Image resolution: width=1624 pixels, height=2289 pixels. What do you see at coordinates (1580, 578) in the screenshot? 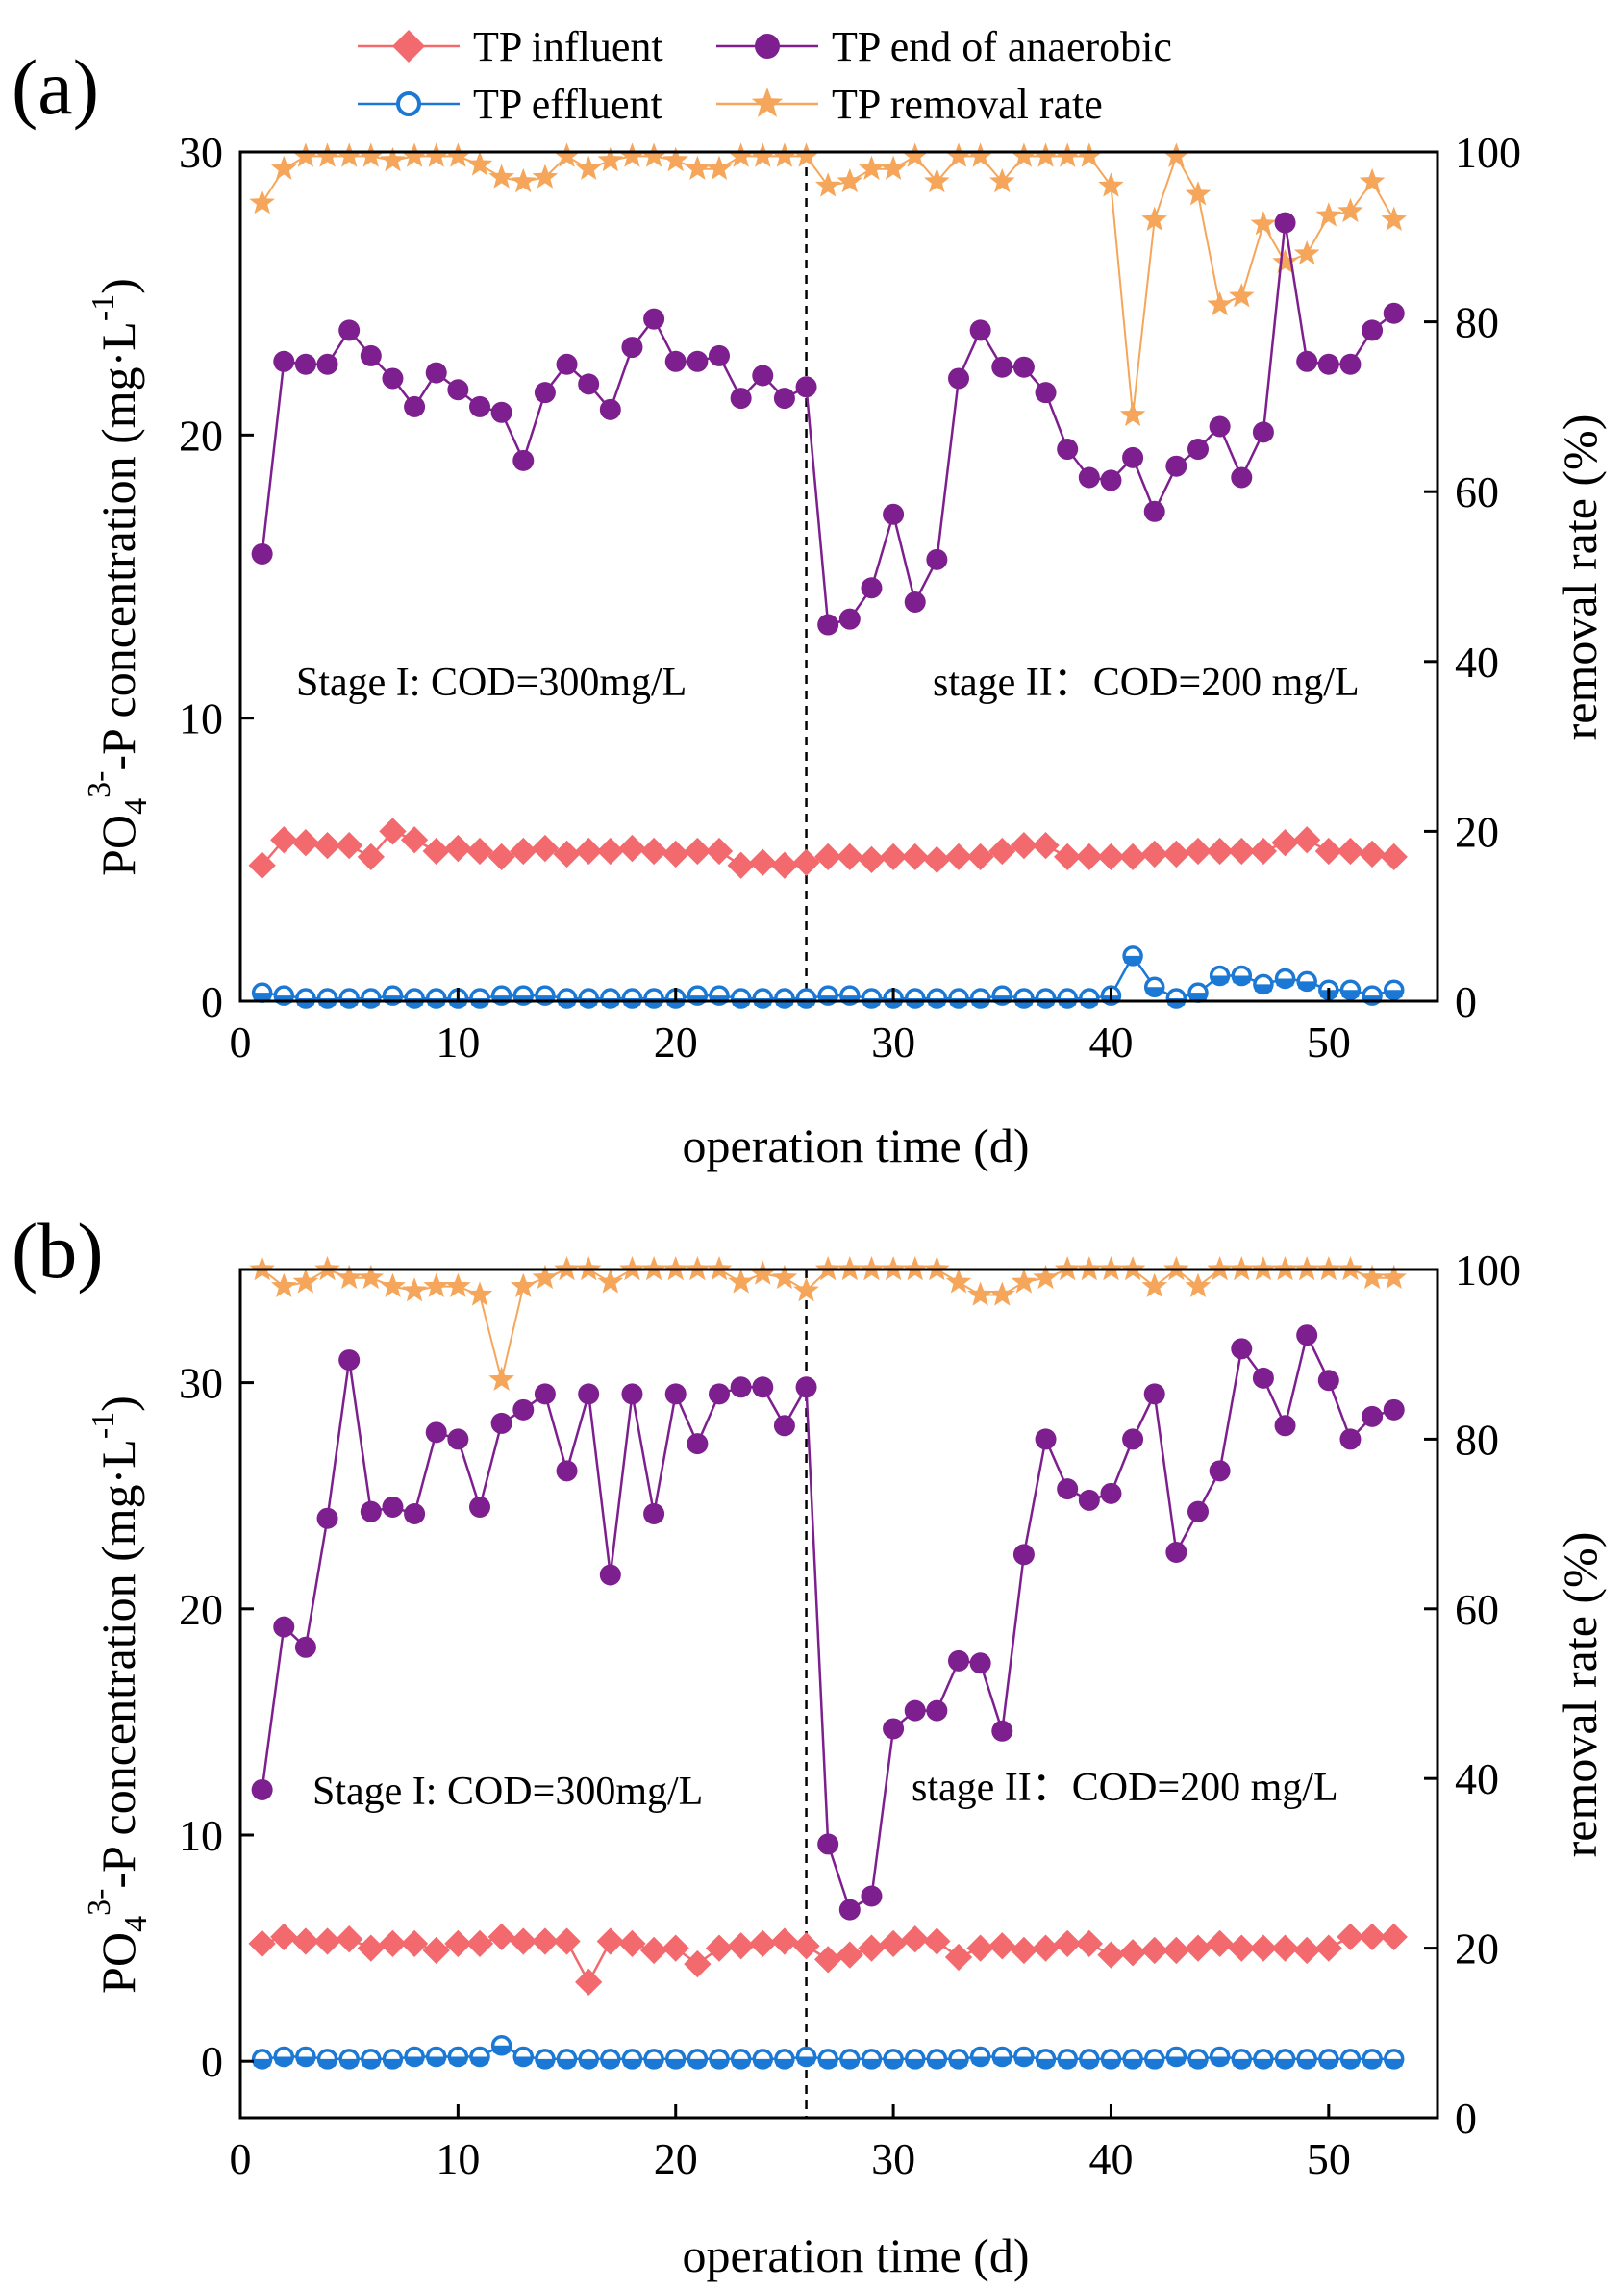
I see `y2-axis-label-a: removal rate (%)` at bounding box center [1580, 578].